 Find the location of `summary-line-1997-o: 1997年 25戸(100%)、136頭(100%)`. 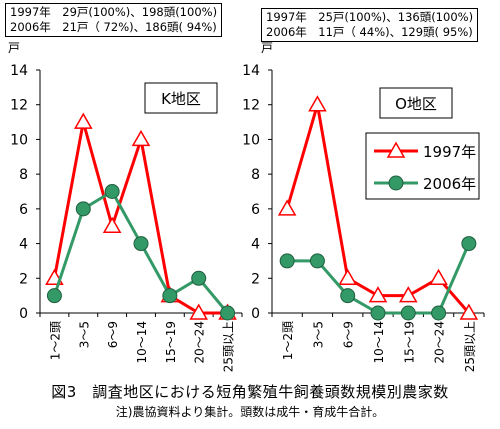

summary-line-1997-o: 1997年 25戸(100%)、136頭(100%) is located at coordinates (370, 17).